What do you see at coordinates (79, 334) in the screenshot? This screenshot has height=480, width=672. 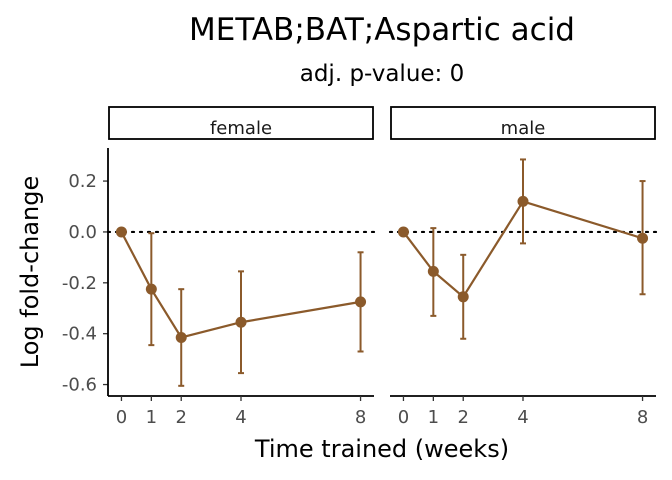 I see `y-tick-label: -0.4` at bounding box center [79, 334].